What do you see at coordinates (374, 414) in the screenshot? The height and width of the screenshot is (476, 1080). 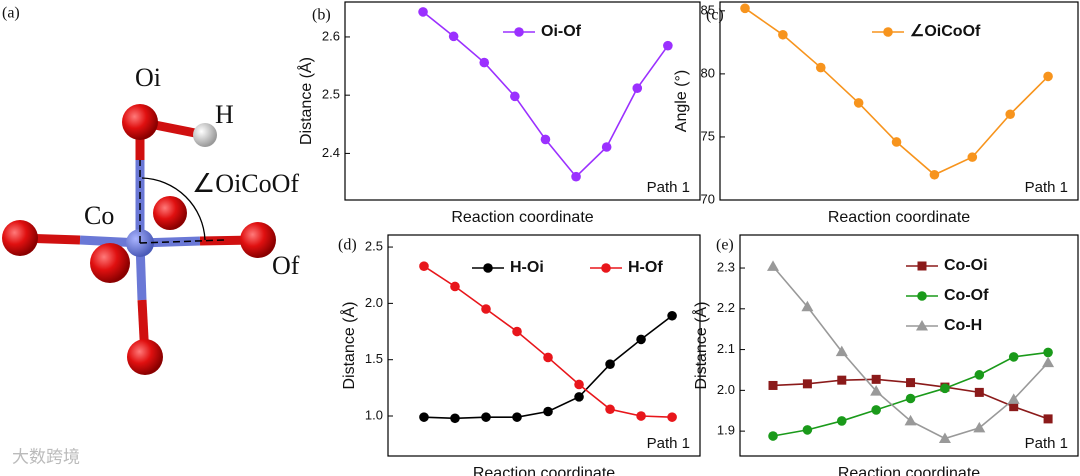 I see `y-tick-label: 1.0` at bounding box center [374, 414].